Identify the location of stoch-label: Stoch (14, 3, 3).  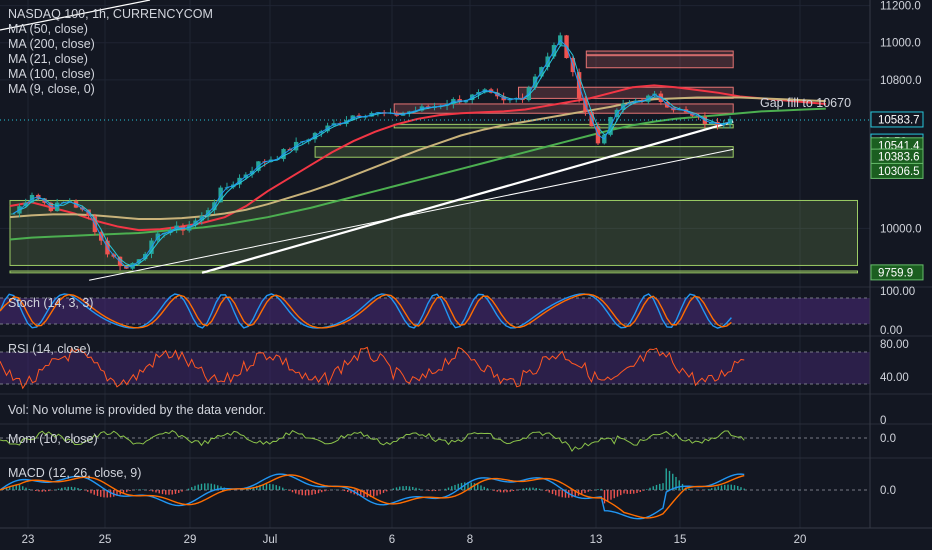
(51, 303).